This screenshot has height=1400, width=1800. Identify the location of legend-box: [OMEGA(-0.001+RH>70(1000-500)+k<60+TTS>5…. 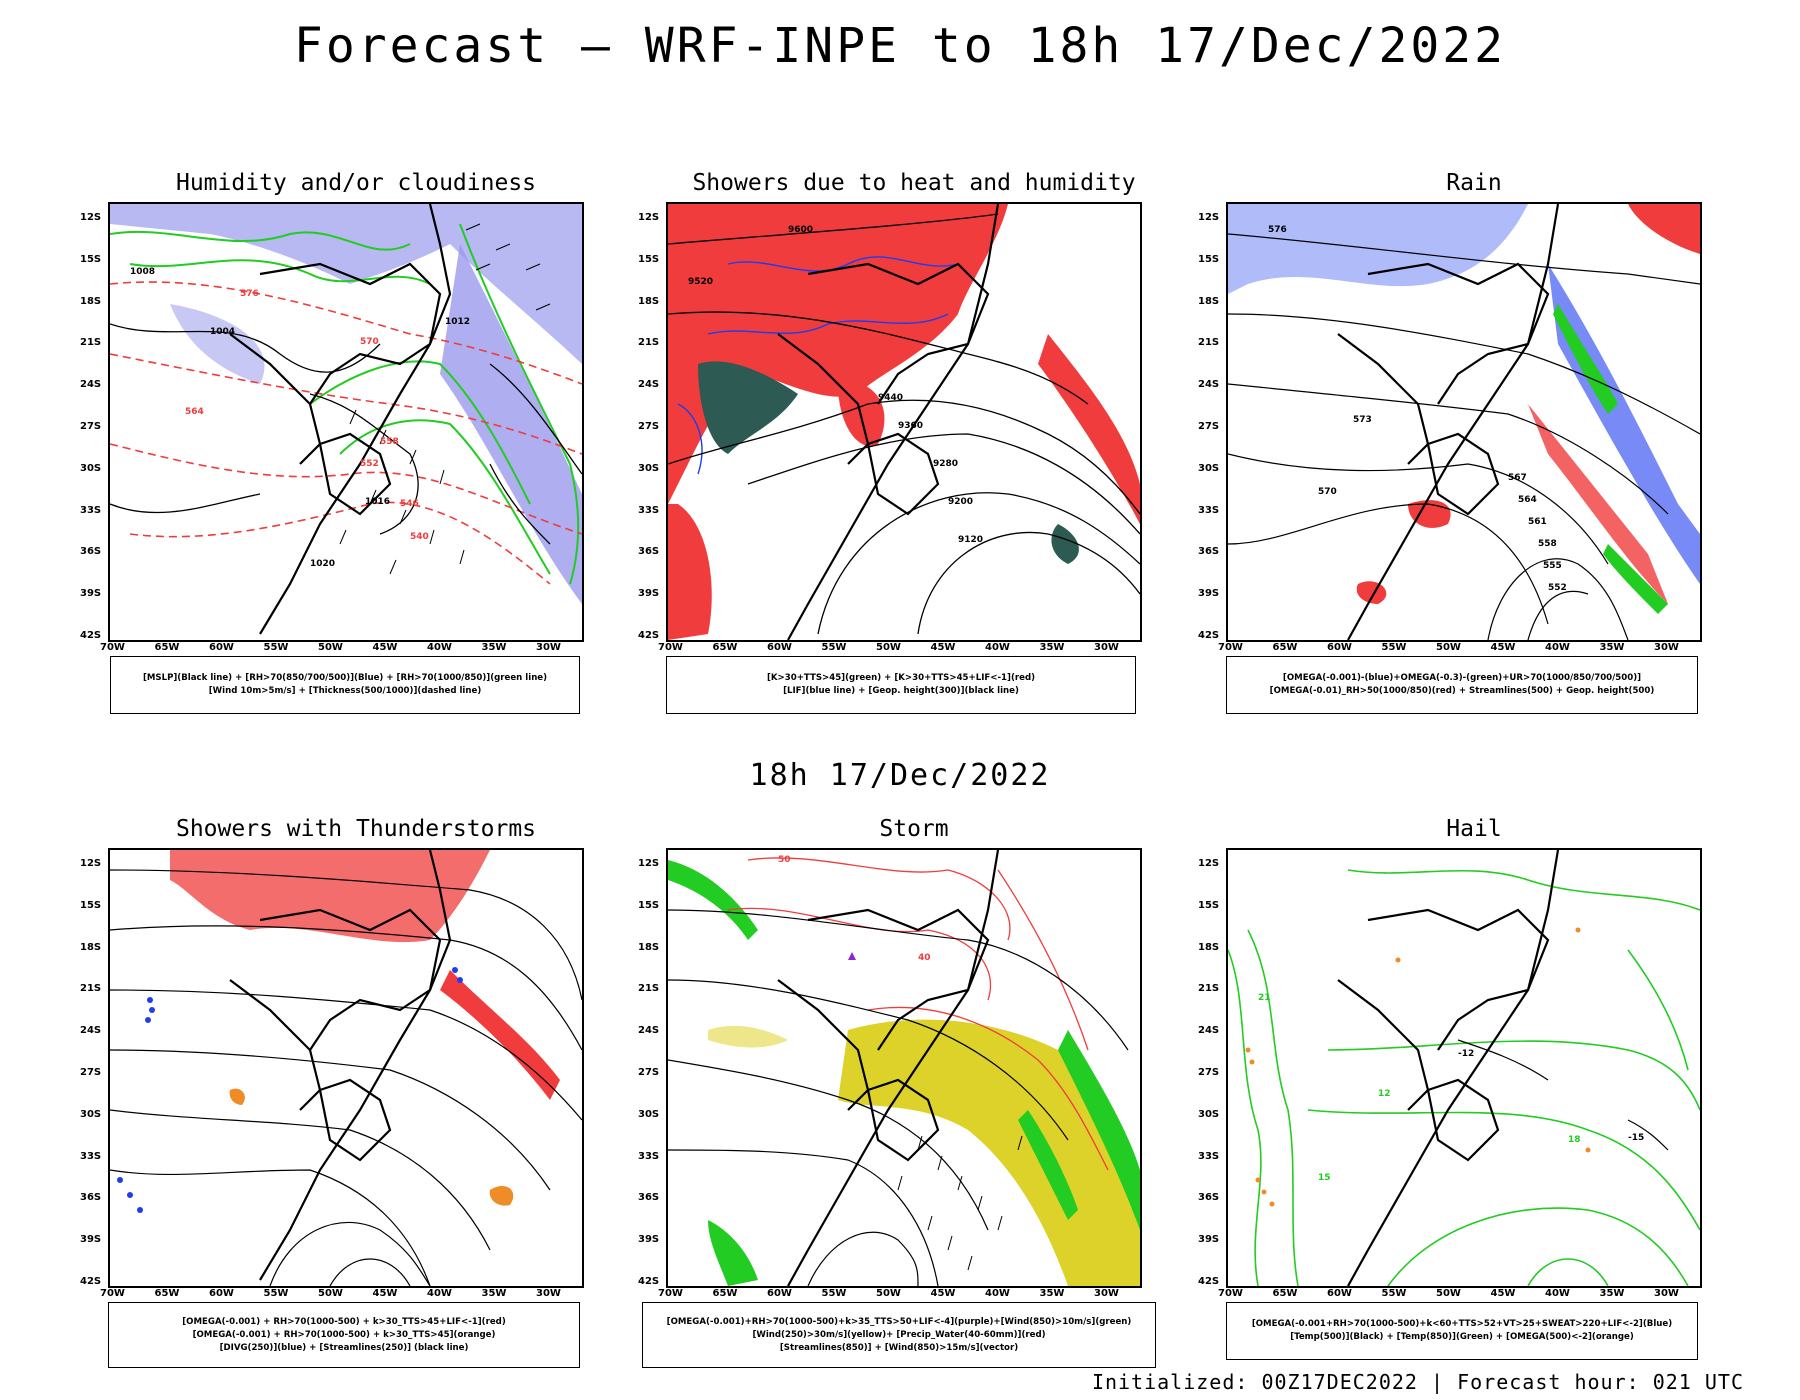
(1462, 1331).